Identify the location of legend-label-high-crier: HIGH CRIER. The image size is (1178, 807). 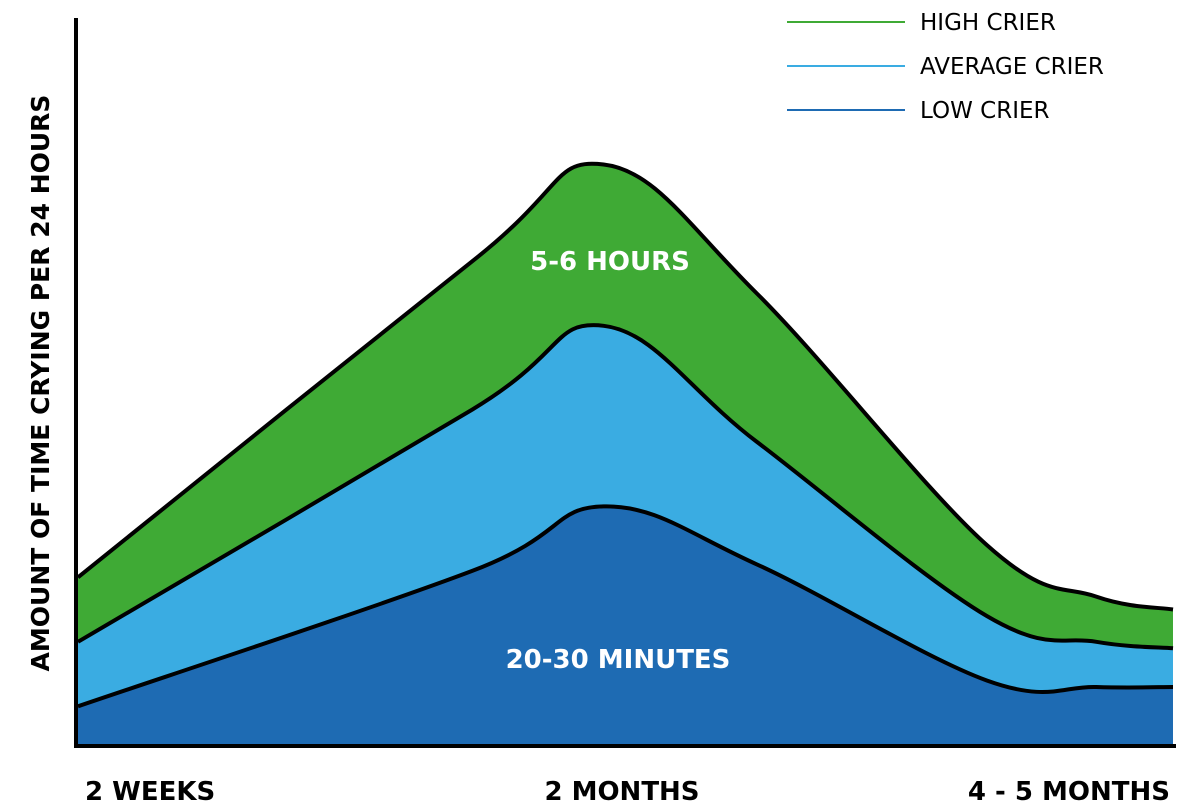
(988, 23).